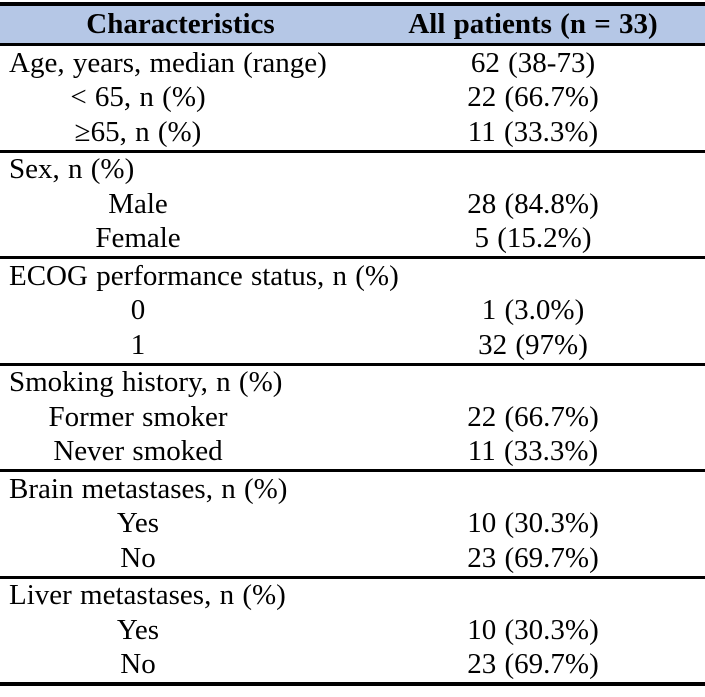 This screenshot has width=705, height=697. I want to click on value-cell: 32 (97%), so click(533, 344).